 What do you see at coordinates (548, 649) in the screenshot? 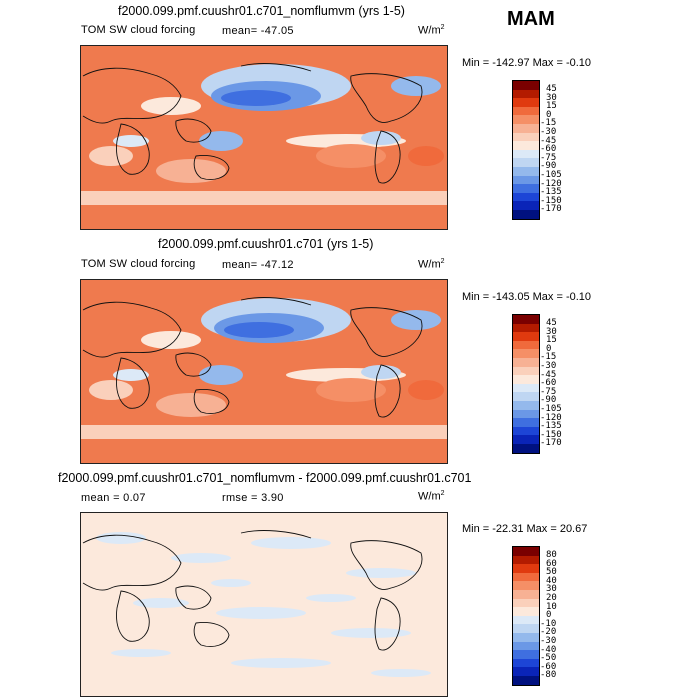
I see `cb-label: -40` at bounding box center [548, 649].